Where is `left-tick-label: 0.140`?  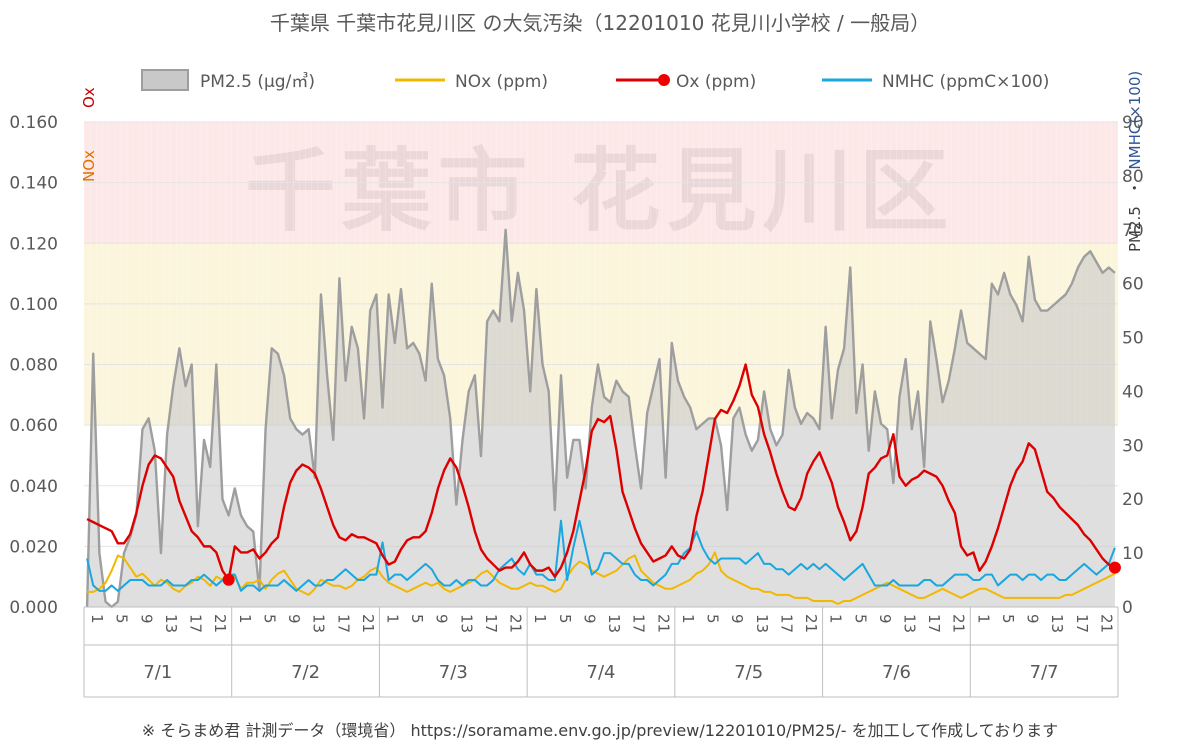
left-tick-label: 0.140 is located at coordinates (33, 184).